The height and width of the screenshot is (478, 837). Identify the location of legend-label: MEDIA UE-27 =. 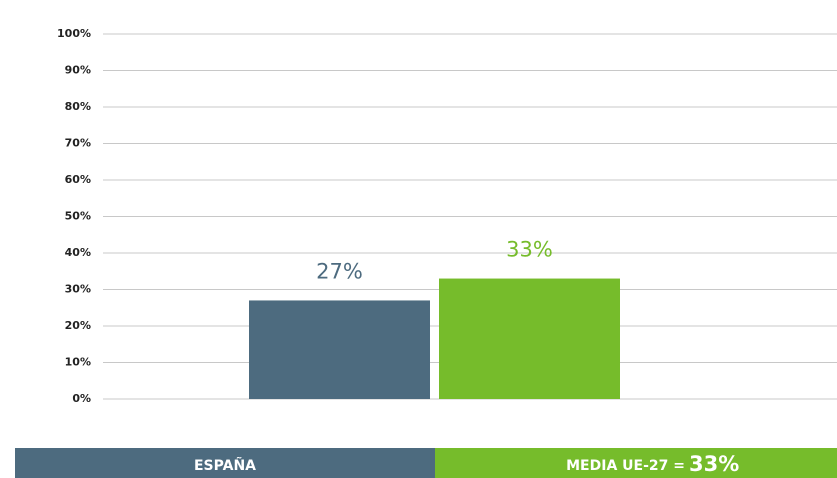
(625, 466).